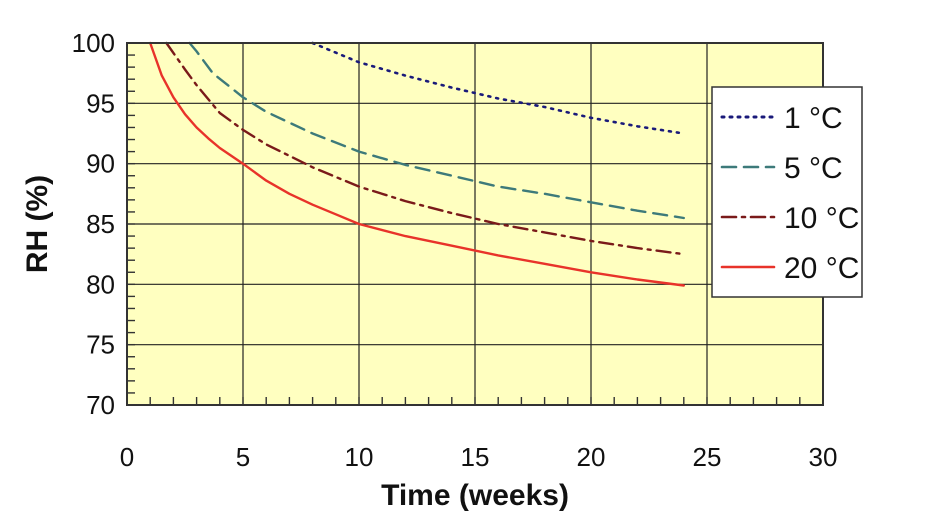  What do you see at coordinates (813, 168) in the screenshot?
I see `legend-label-2: 5 °C` at bounding box center [813, 168].